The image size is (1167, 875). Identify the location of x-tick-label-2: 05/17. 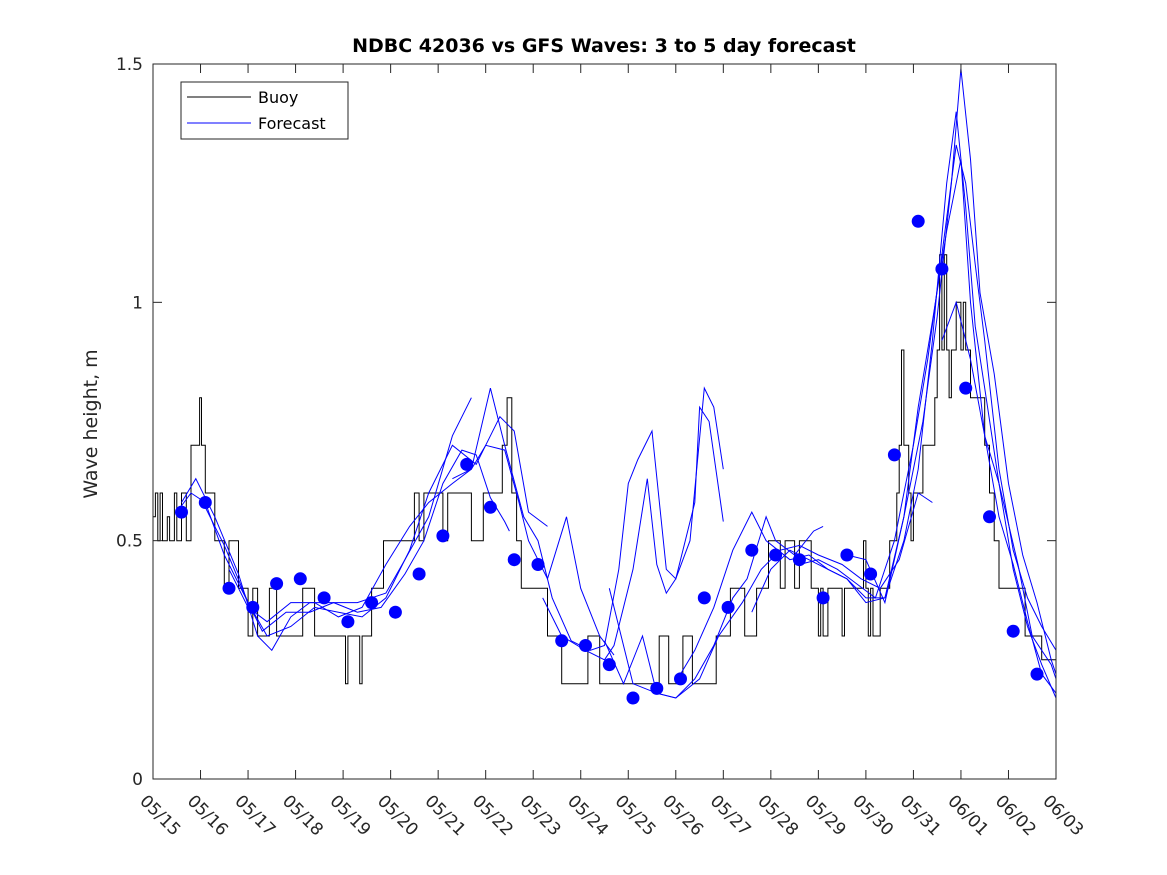
(255, 815).